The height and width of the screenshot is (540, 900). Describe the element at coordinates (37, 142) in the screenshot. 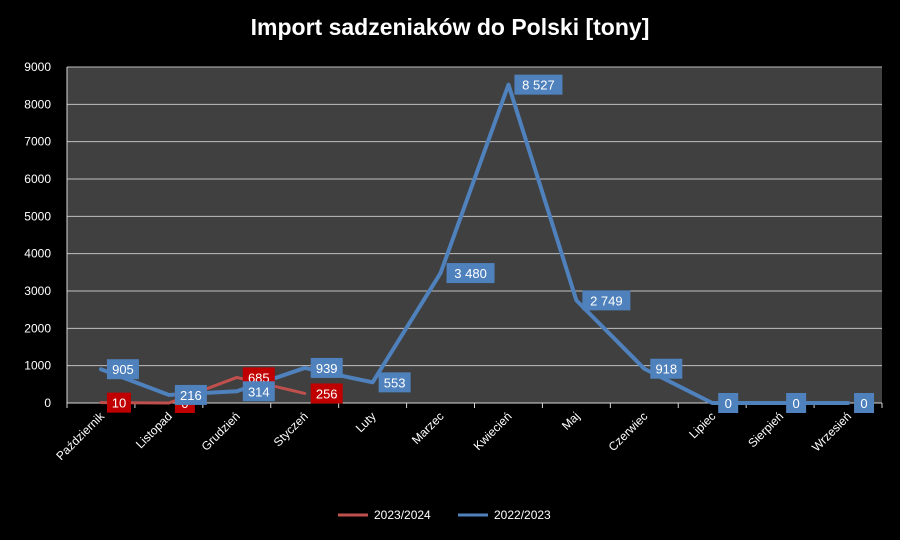

I see `y-tick-label: 7000` at that location.